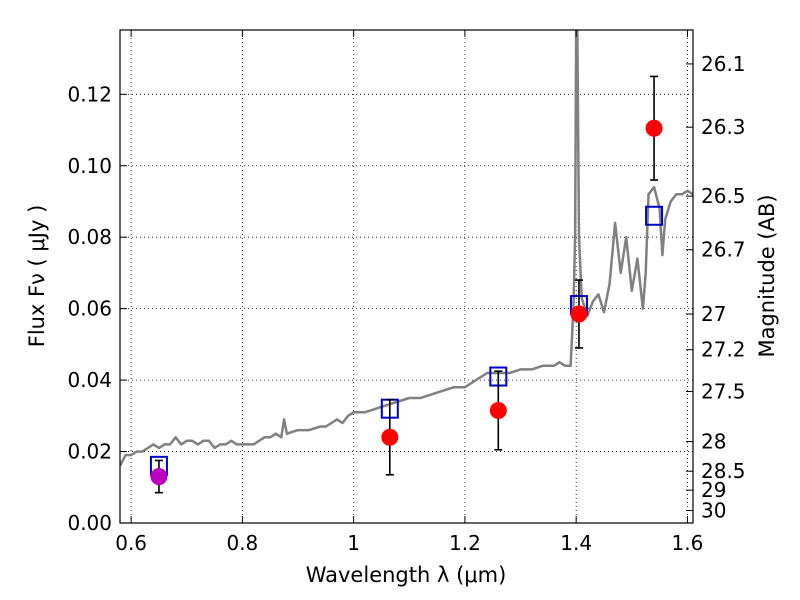 This screenshot has height=600, width=800. I want to click on y-axis-label: Flux Fν ( μJy ), so click(37, 276).